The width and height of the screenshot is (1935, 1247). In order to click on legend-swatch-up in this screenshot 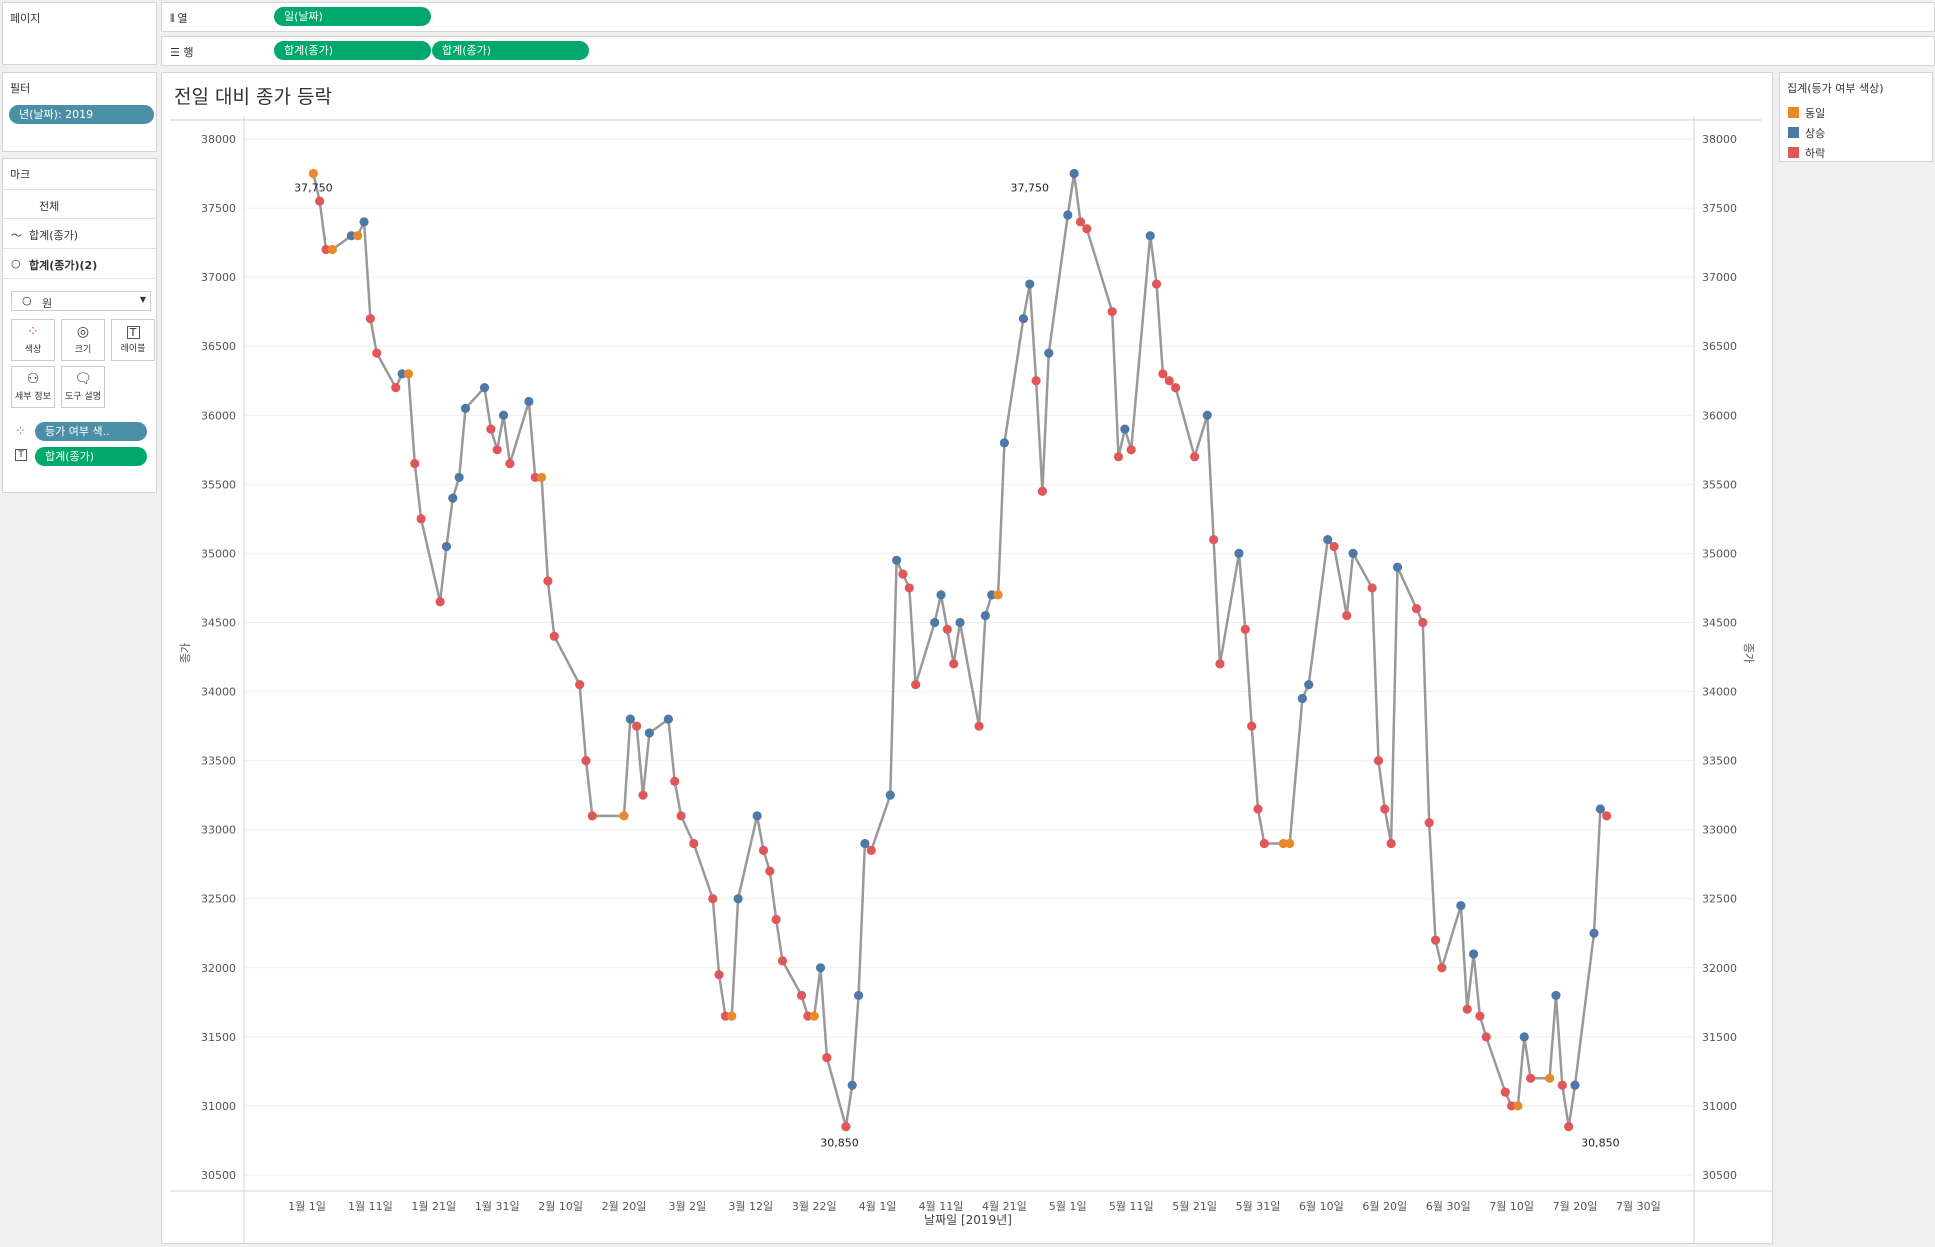, I will do `click(1793, 132)`.